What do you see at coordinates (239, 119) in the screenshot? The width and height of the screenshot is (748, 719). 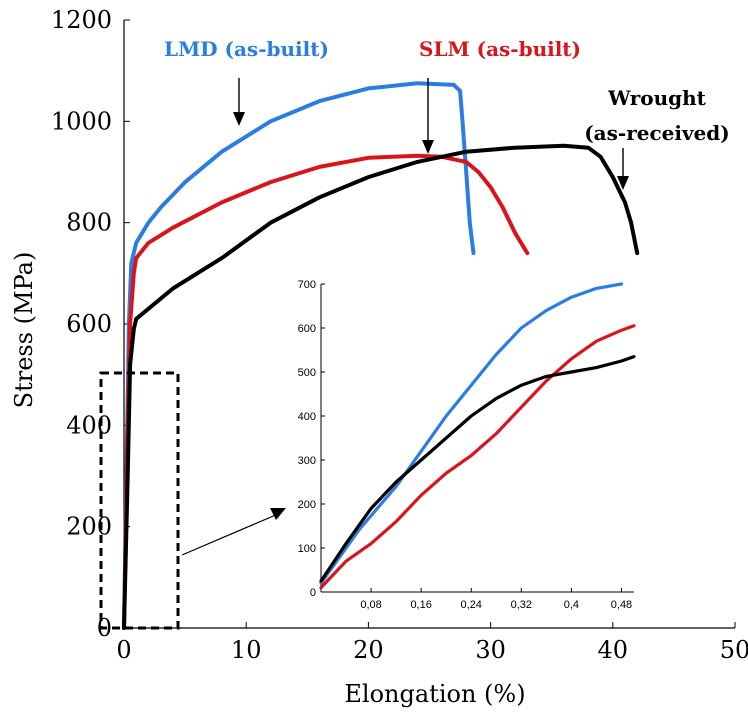 I see `arrowhead-lmd` at bounding box center [239, 119].